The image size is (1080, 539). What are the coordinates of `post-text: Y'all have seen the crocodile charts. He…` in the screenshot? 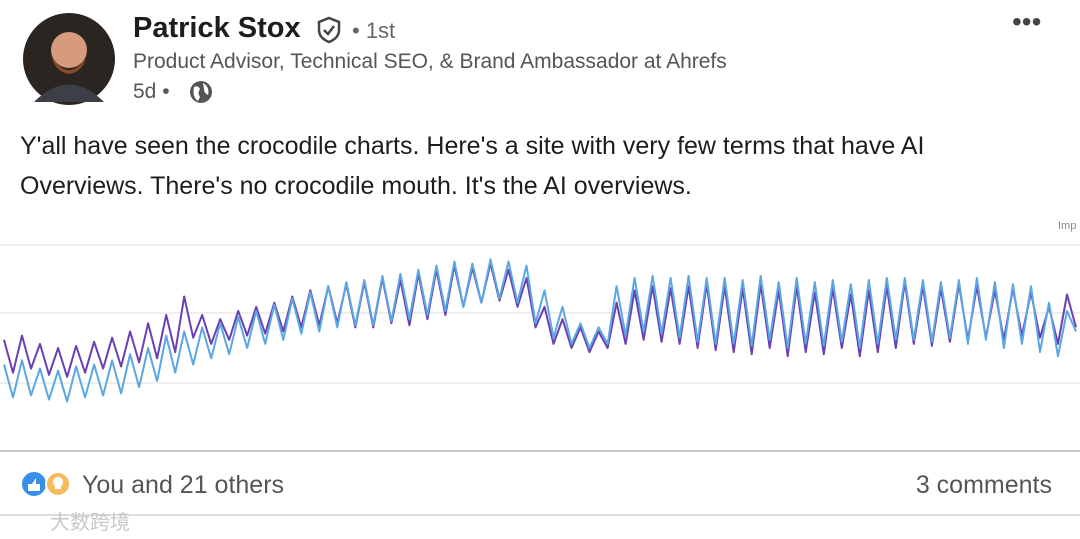 It's located at (472, 166).